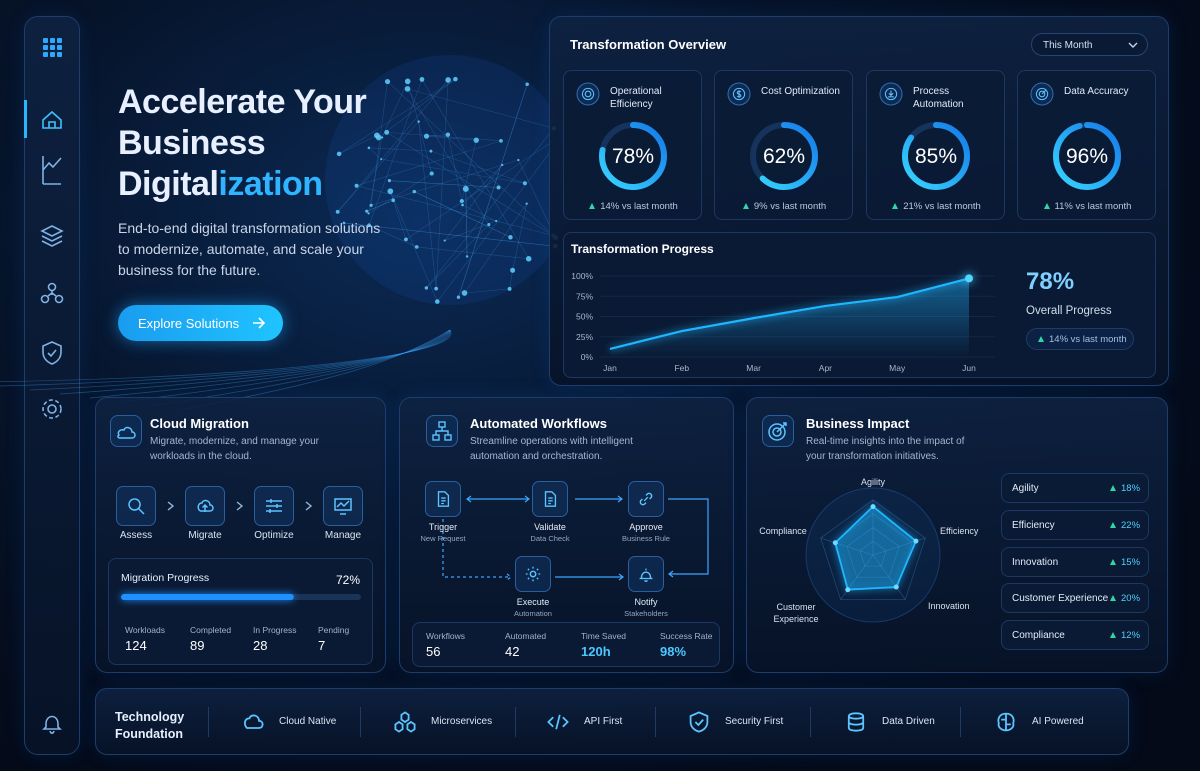  Describe the element at coordinates (270, 184) in the screenshot. I see `hero-title-highlight: ization` at that location.